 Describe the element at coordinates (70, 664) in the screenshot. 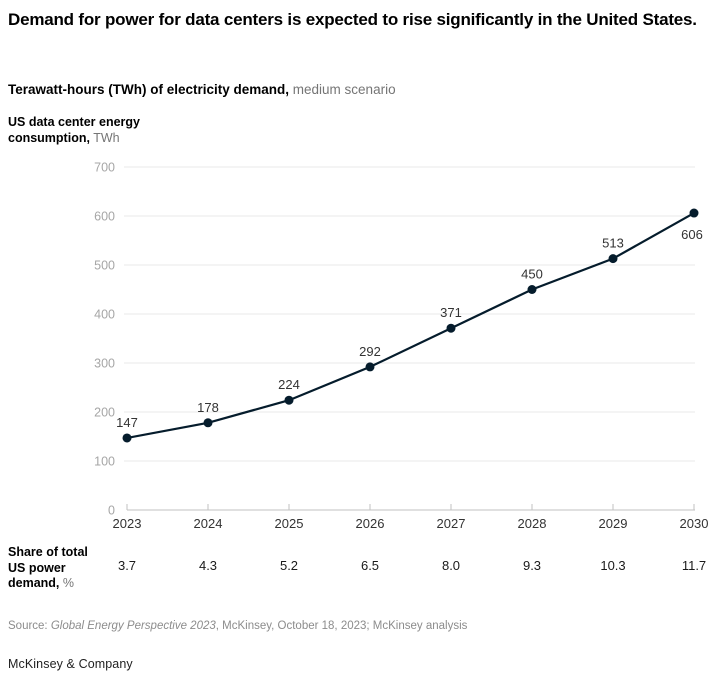

I see `company-logo-text: McKinsey & Company` at that location.